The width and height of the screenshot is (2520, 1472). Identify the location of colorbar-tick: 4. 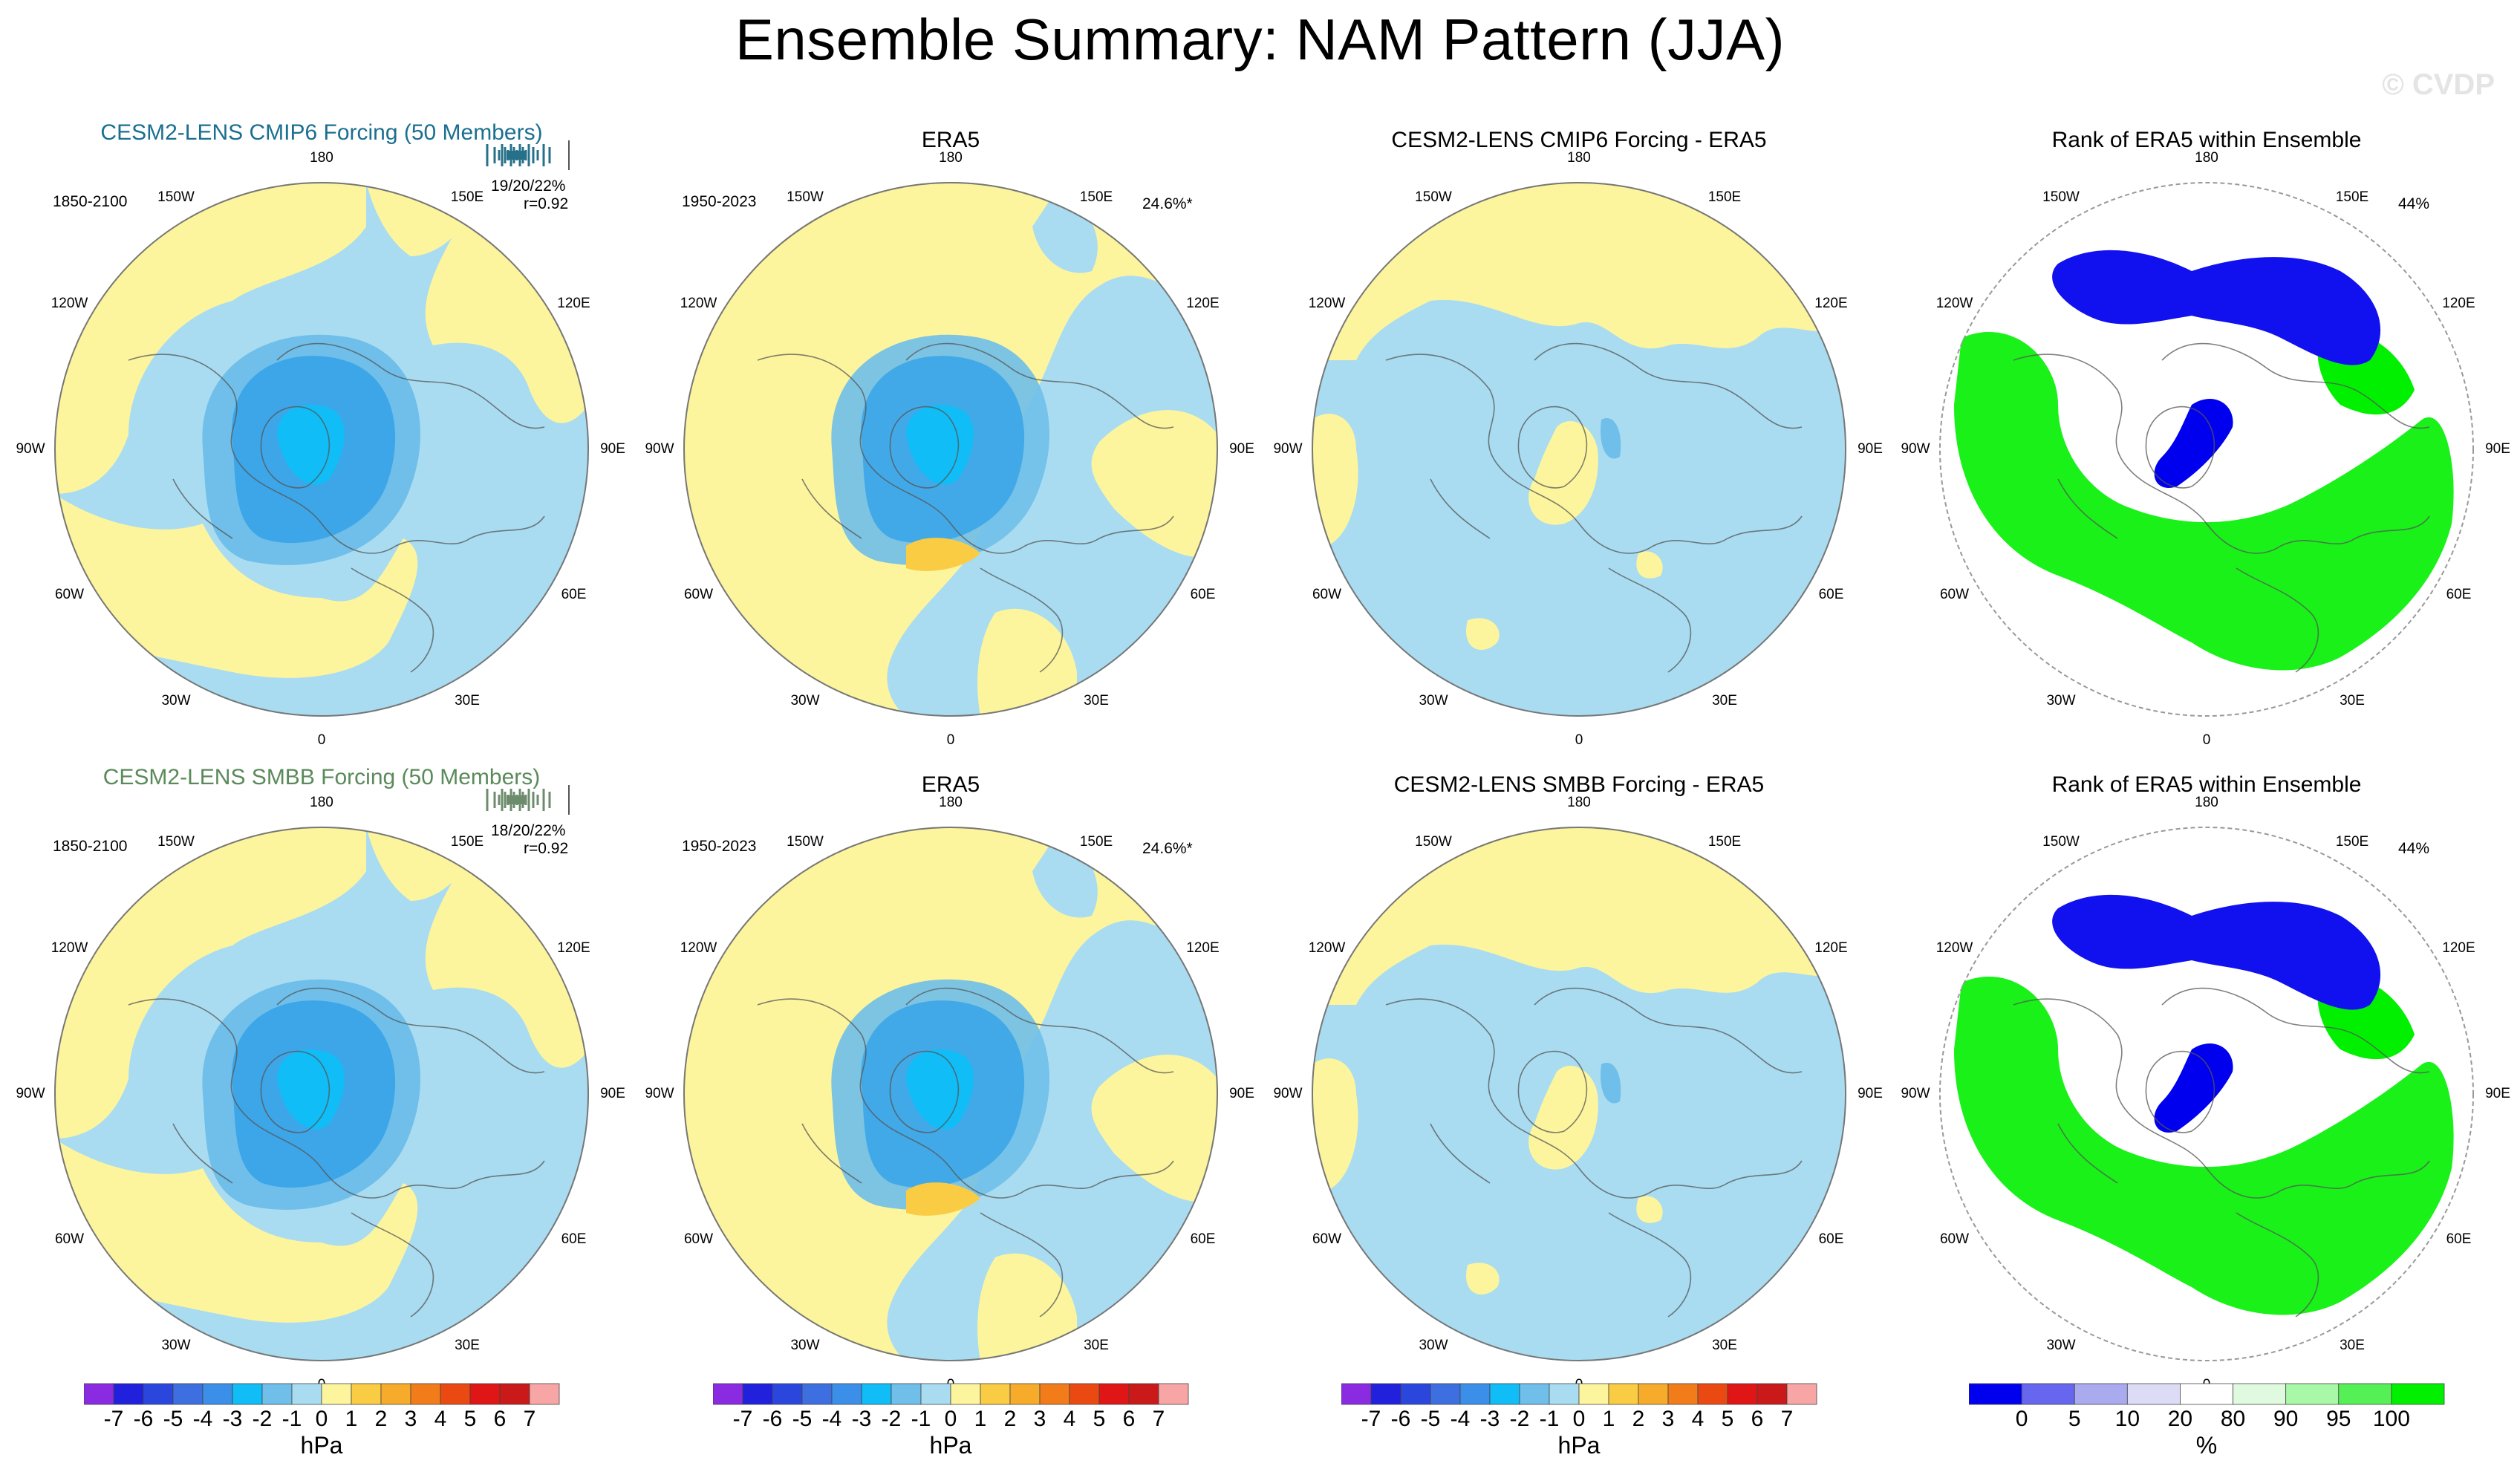
(440, 1419).